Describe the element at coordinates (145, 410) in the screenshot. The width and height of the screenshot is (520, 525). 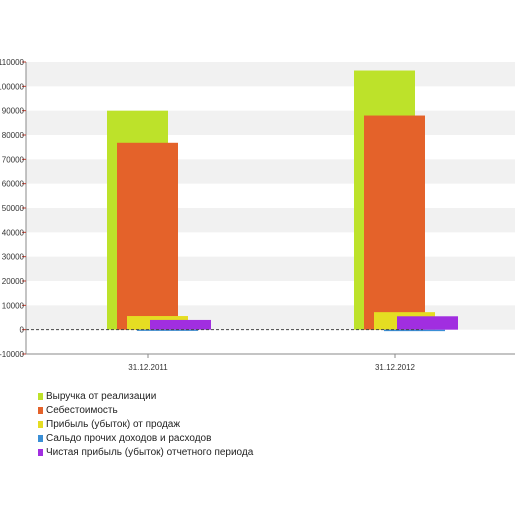
I see `legend-item: Себестоимость` at that location.